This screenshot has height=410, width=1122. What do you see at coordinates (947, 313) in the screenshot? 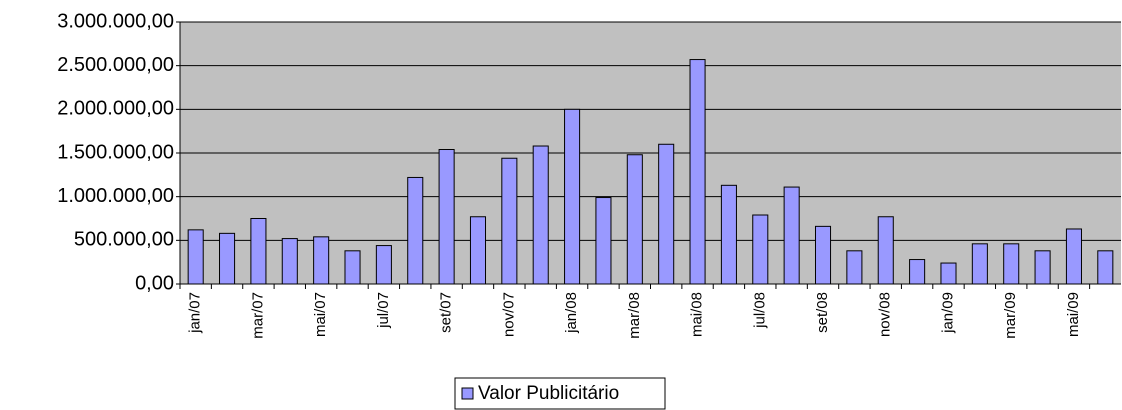
I see `x-tick-label: jan/09` at bounding box center [947, 313].